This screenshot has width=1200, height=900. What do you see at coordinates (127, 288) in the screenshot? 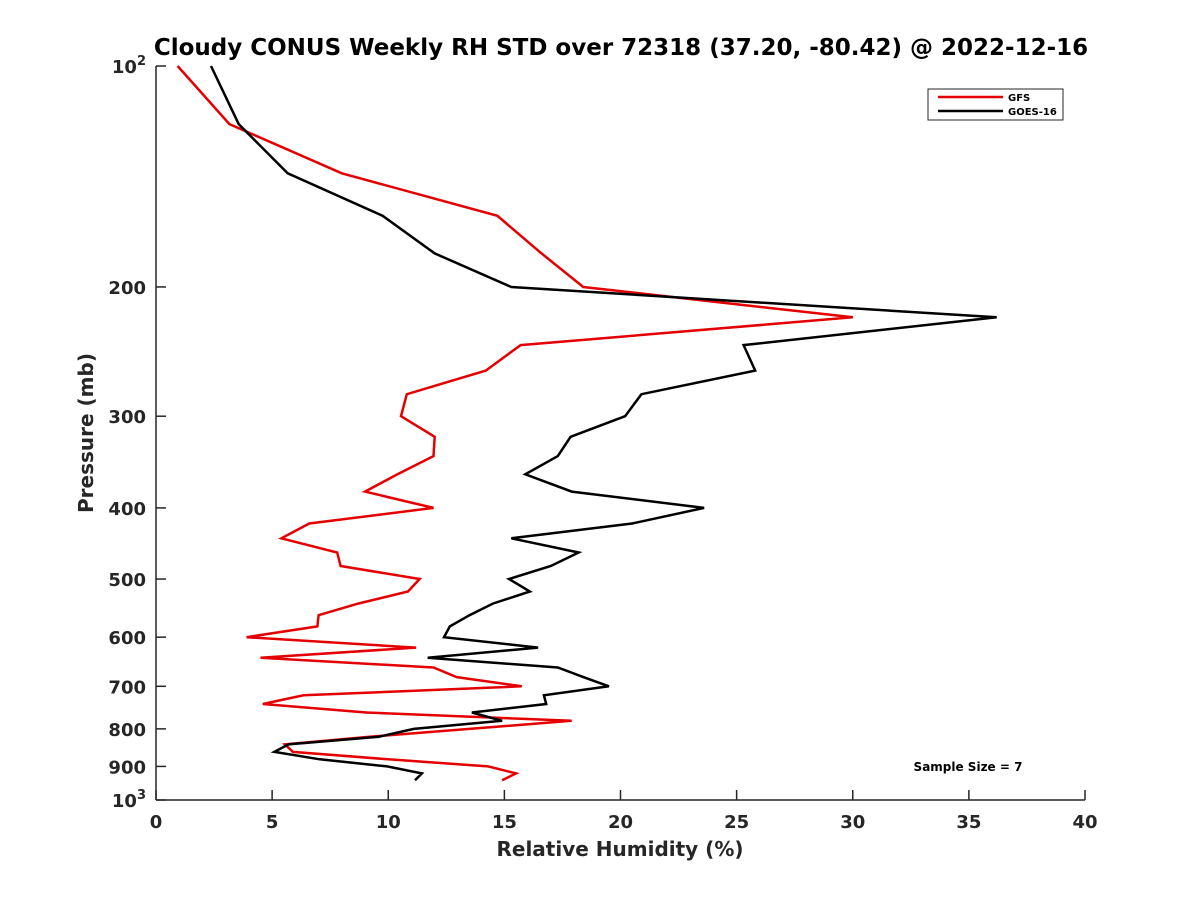
I see `y-tick-label: 200` at bounding box center [127, 288].